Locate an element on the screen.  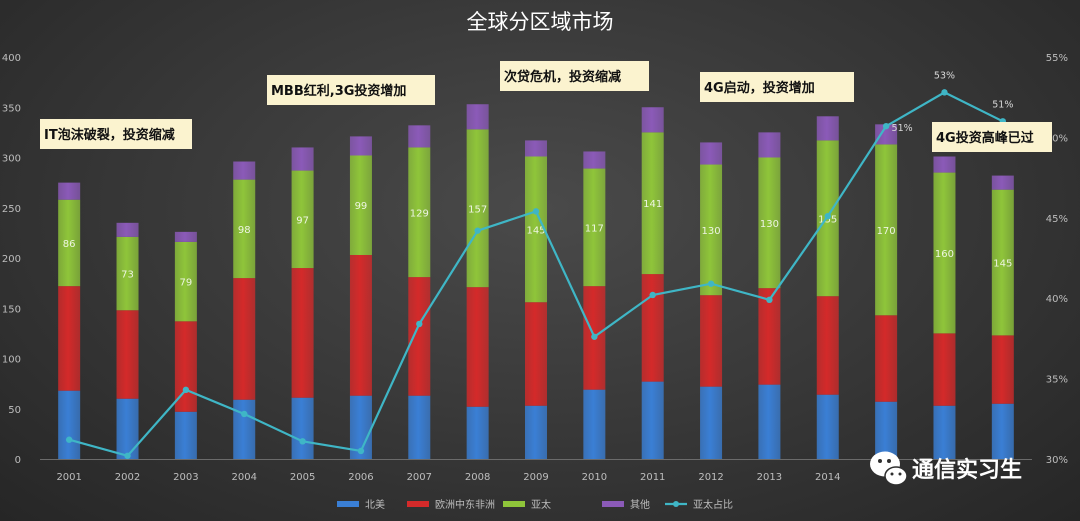
x-tick-label: 2003 is located at coordinates (185, 477).